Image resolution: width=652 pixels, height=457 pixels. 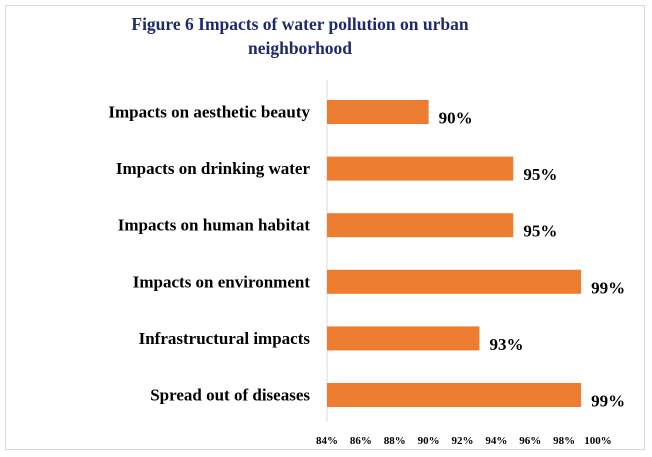 I want to click on category-label: Impacts on environment, so click(x=222, y=281).